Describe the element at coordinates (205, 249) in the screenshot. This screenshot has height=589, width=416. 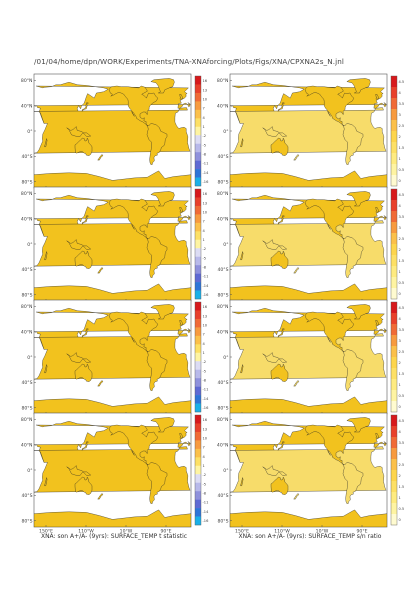
I see `colorbar-label: -2` at that location.